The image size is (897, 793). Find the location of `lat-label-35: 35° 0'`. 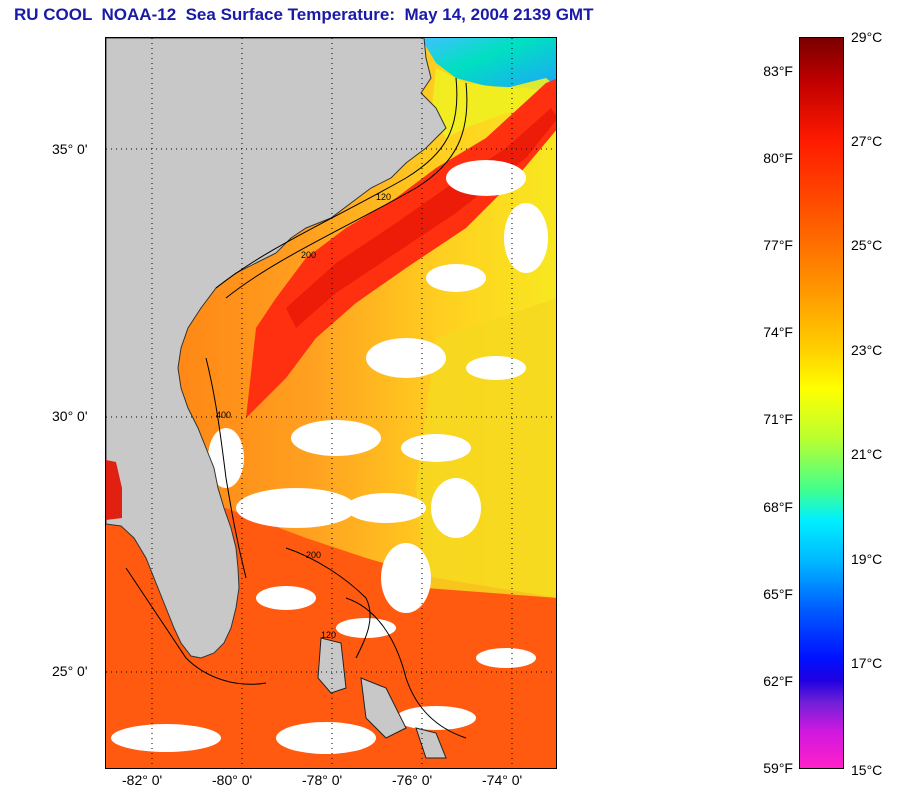

lat-label-35: 35° 0' is located at coordinates (70, 149).